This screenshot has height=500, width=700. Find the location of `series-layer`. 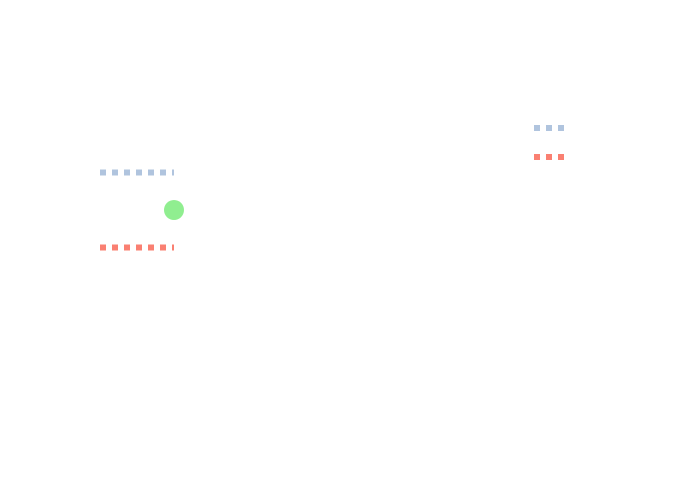

series-layer is located at coordinates (142, 210).